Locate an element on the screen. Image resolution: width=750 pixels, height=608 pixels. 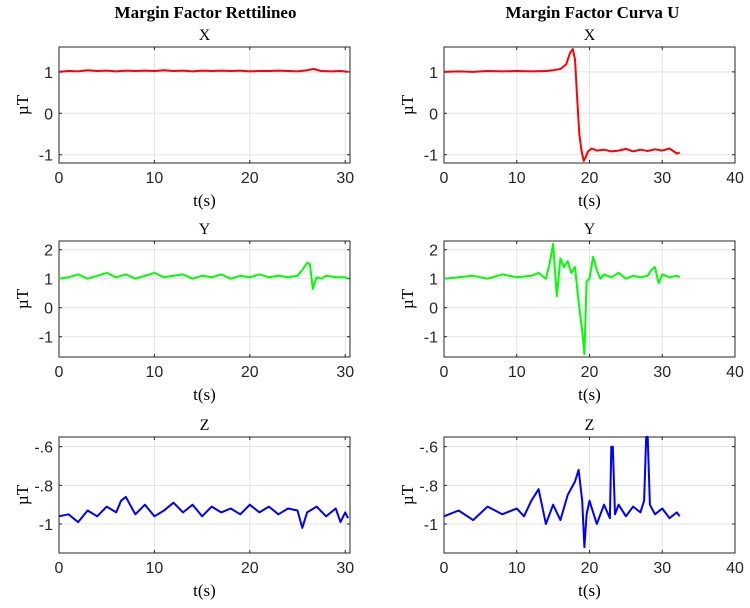
x-rettilineo-y-tick-label: 0 is located at coordinates (48, 114).